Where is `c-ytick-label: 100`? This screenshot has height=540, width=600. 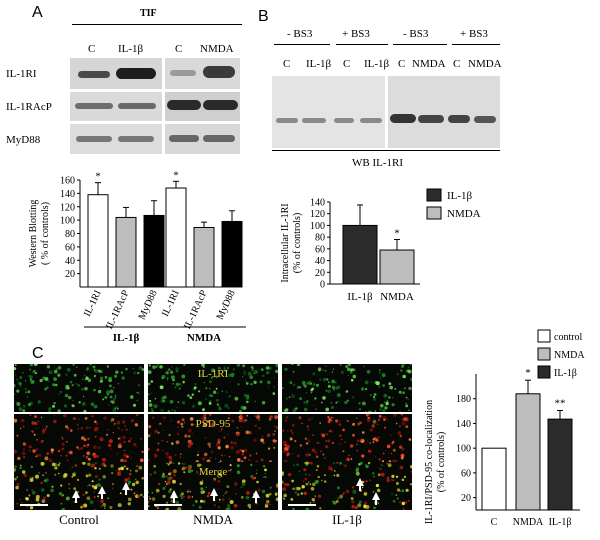
c-ytick-label: 100 is located at coordinates (463, 449).